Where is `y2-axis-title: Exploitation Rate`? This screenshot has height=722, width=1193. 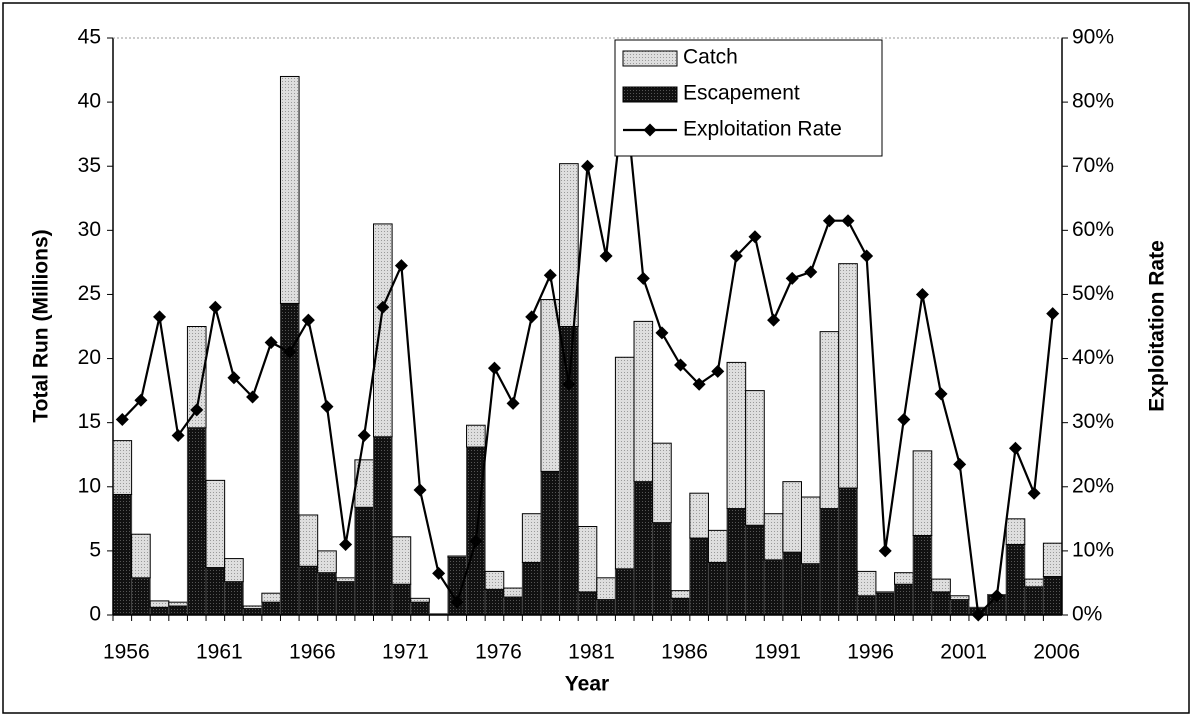 y2-axis-title: Exploitation Rate is located at coordinates (1157, 326).